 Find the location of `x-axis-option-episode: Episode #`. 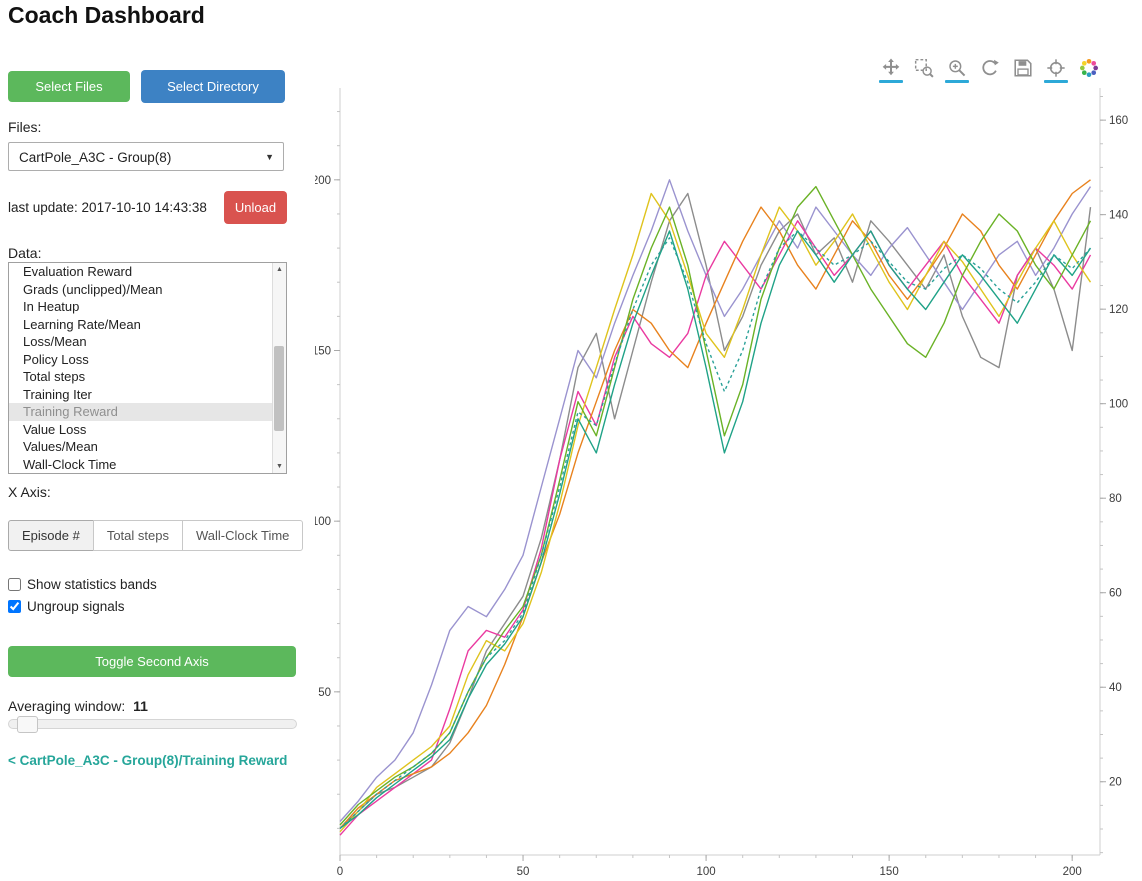

x-axis-option-episode: Episode # is located at coordinates (51, 535).